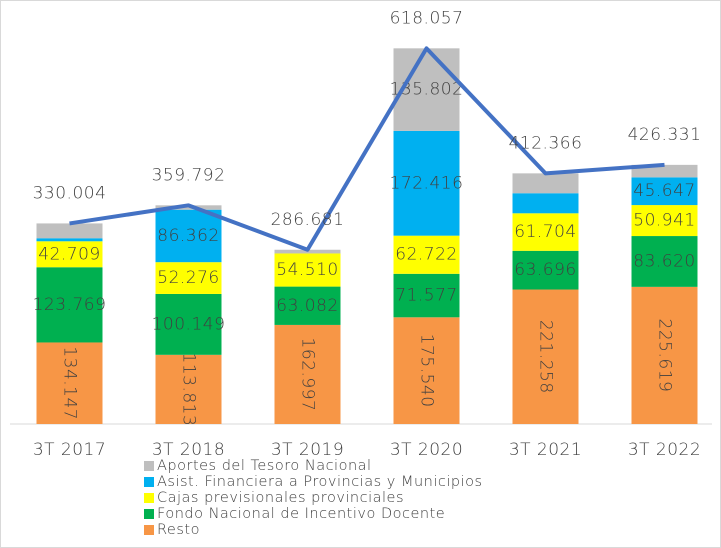  What do you see at coordinates (426, 450) in the screenshot?
I see `x-tick-label: 3T 2020` at bounding box center [426, 450].